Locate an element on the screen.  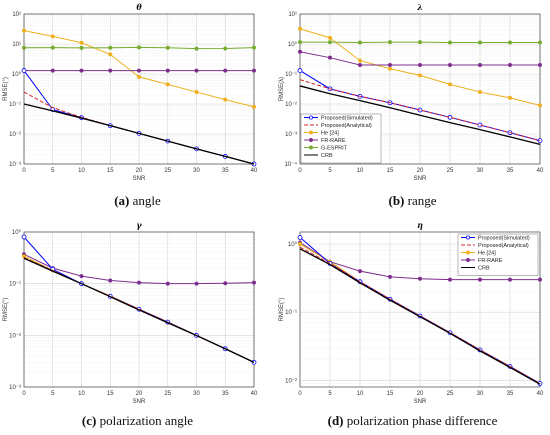
series-frrare is located at coordinates (420, 261).